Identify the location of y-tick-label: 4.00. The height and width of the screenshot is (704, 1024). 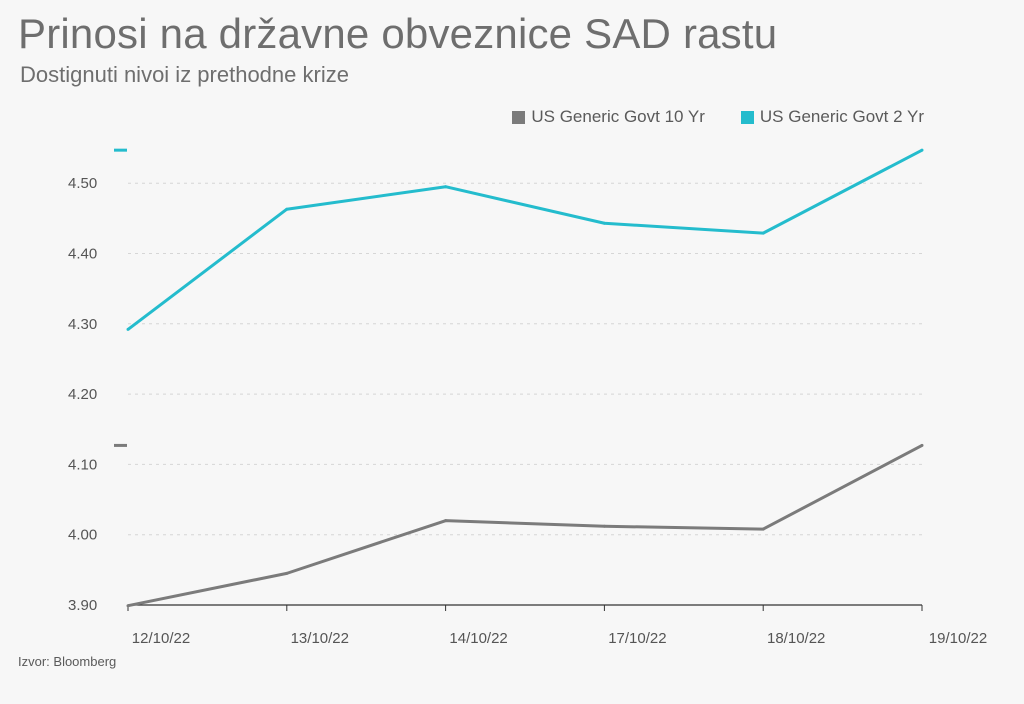
(82, 535).